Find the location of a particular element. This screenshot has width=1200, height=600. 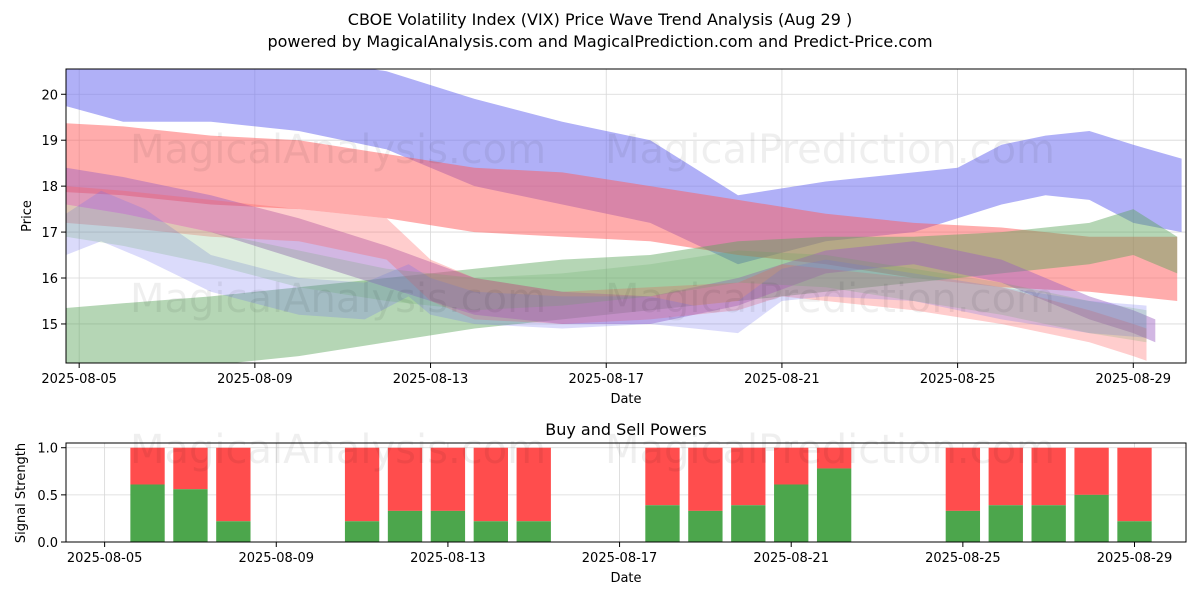

price-ytick-label: 20 is located at coordinates (49, 95).